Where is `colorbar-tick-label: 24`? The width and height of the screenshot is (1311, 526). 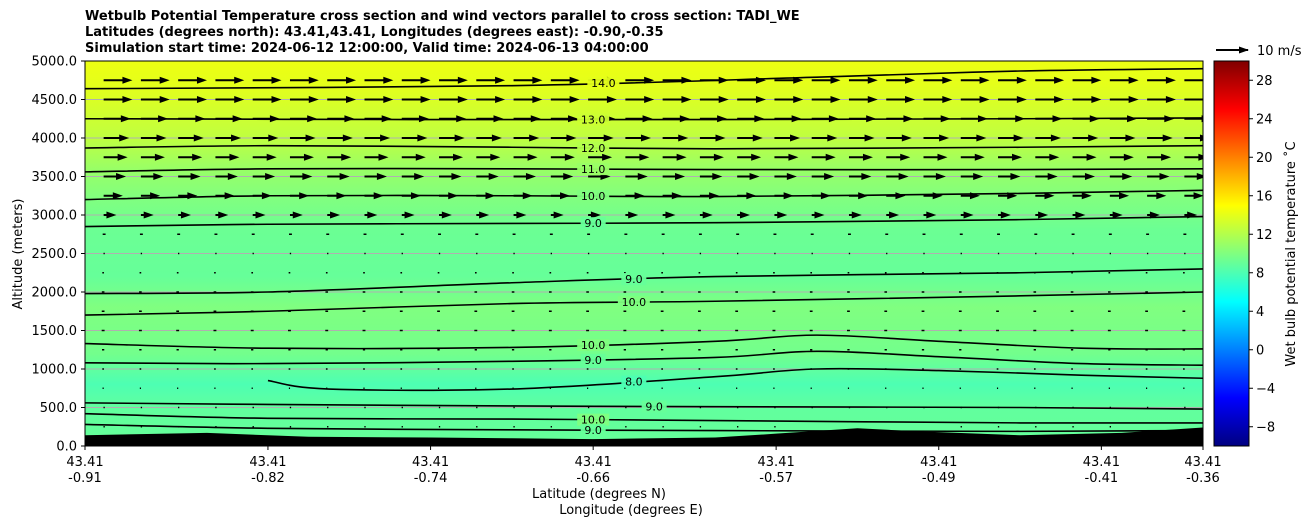 colorbar-tick-label: 24 is located at coordinates (1264, 119).